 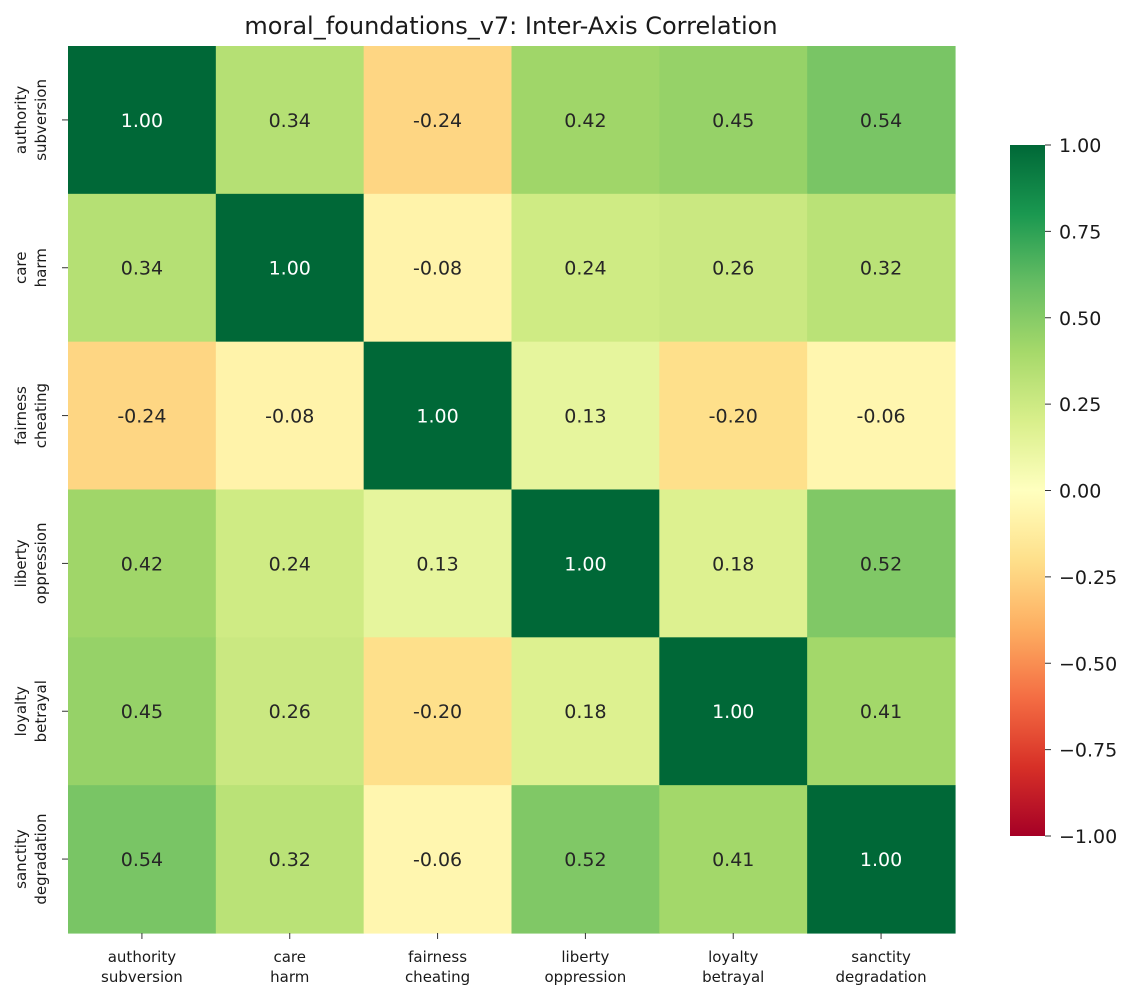 What do you see at coordinates (31, 267) in the screenshot?
I see `y-tick-label: care harm` at bounding box center [31, 267].